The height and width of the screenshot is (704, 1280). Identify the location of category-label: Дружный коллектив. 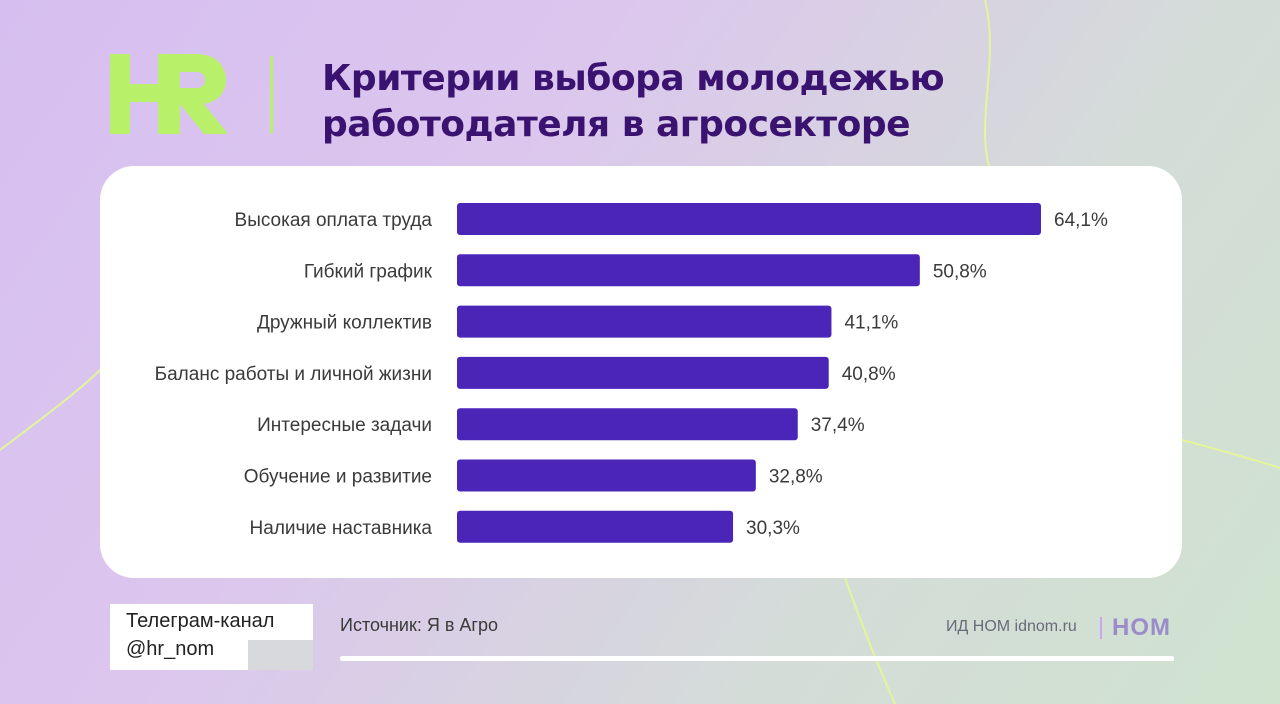
(344, 323).